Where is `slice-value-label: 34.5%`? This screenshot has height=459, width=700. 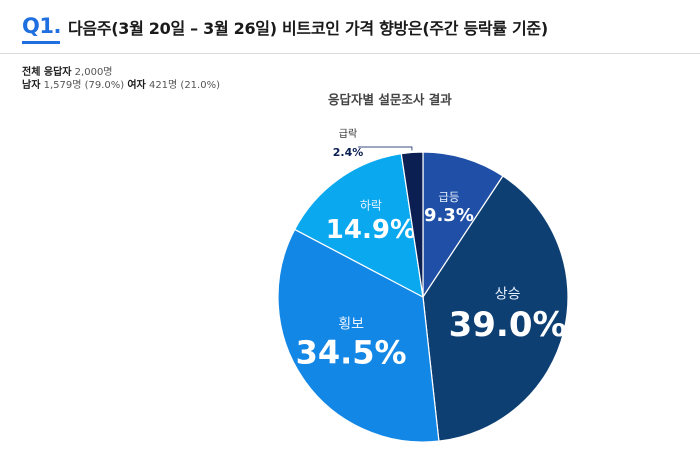 slice-value-label: 34.5% is located at coordinates (351, 353).